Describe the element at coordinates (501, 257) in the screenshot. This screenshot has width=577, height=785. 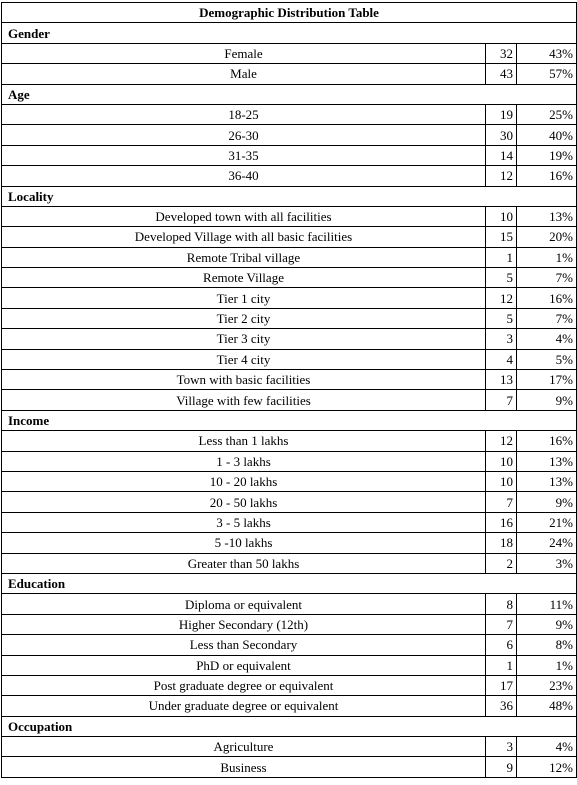
I see `row-count: 1` at that location.